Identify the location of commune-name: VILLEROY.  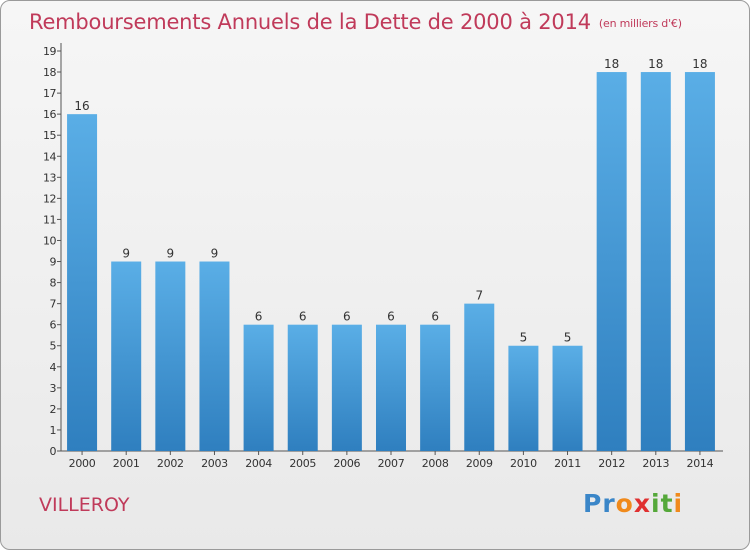
(84, 505).